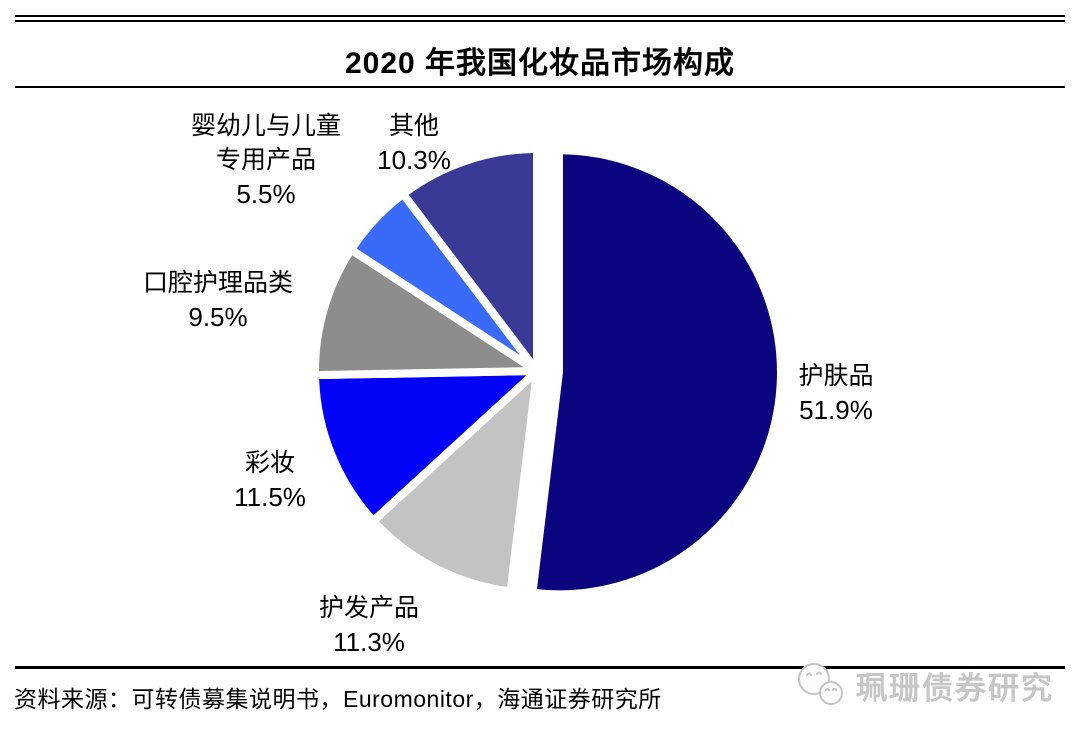 The image size is (1080, 741). I want to click on pie-slice-haircare, so click(455, 481).